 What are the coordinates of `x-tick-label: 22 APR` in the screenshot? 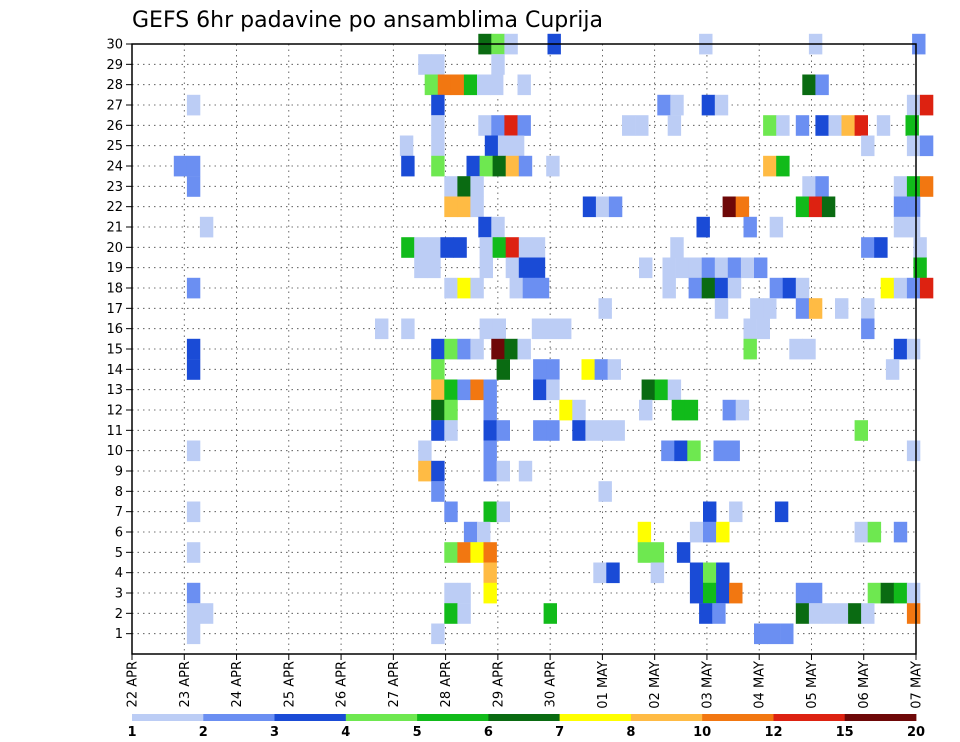 It's located at (133, 684).